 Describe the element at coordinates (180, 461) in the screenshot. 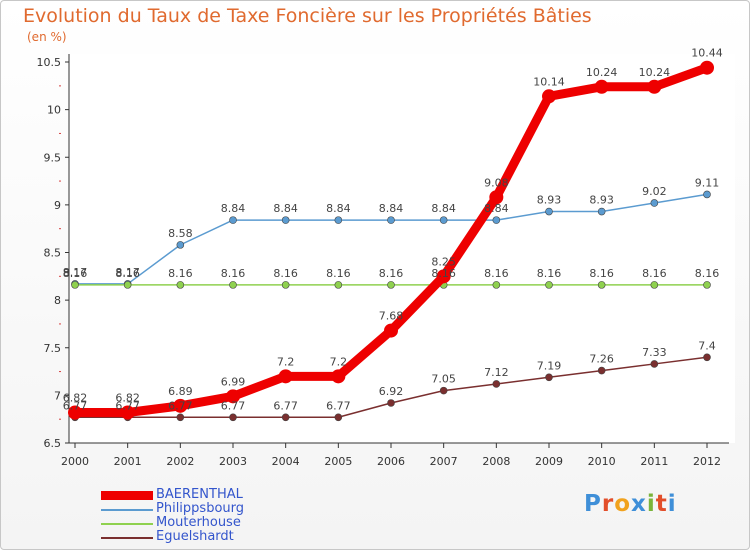

I see `x-tick-label: 2002` at that location.